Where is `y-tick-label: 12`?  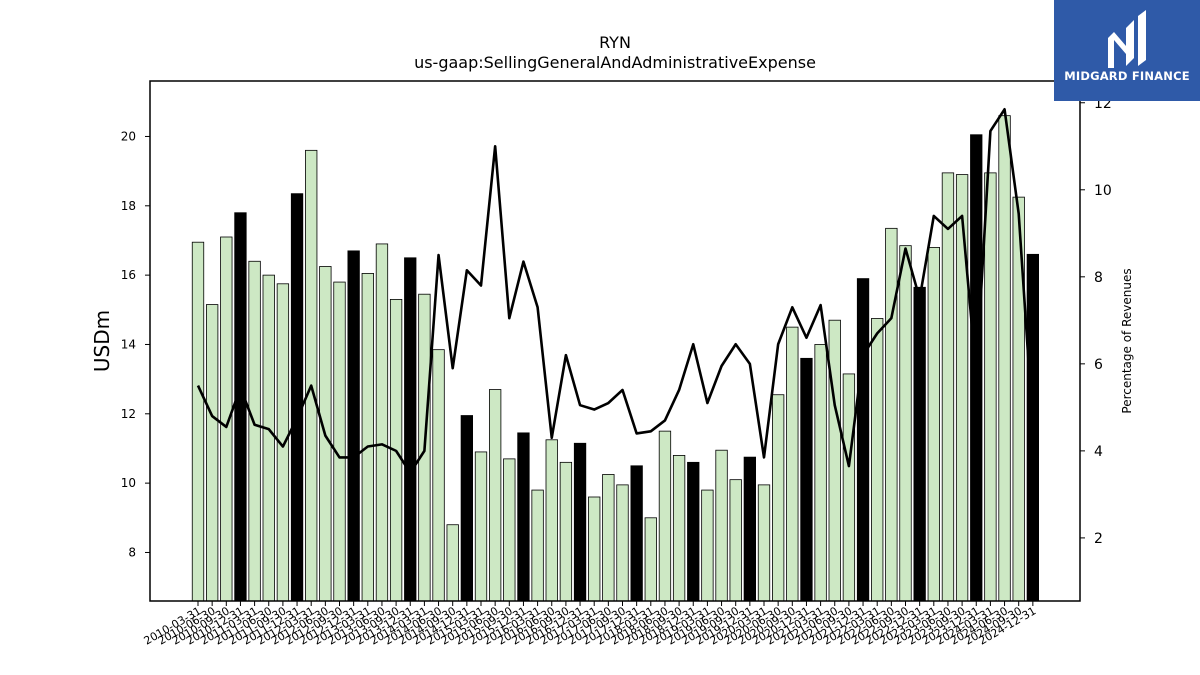 y-tick-label: 12 is located at coordinates (128, 414).